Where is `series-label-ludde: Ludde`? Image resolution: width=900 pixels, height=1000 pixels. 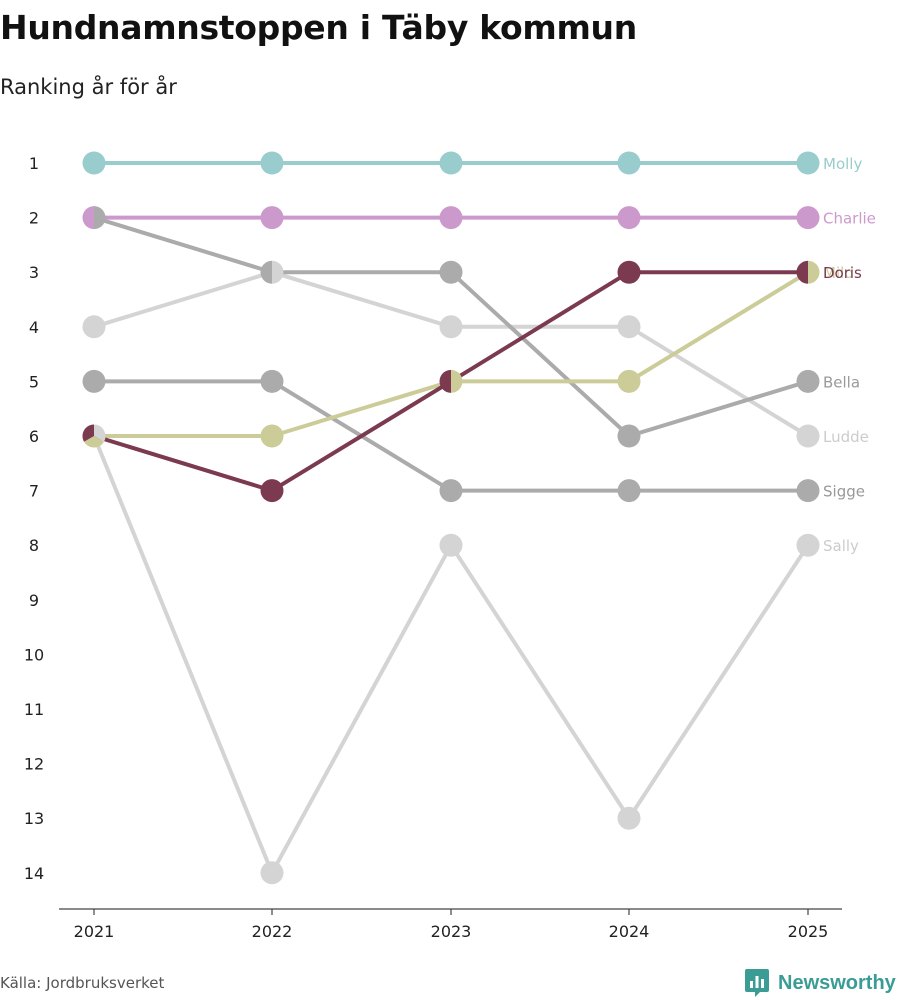
series-label-ludde: Ludde is located at coordinates (846, 437).